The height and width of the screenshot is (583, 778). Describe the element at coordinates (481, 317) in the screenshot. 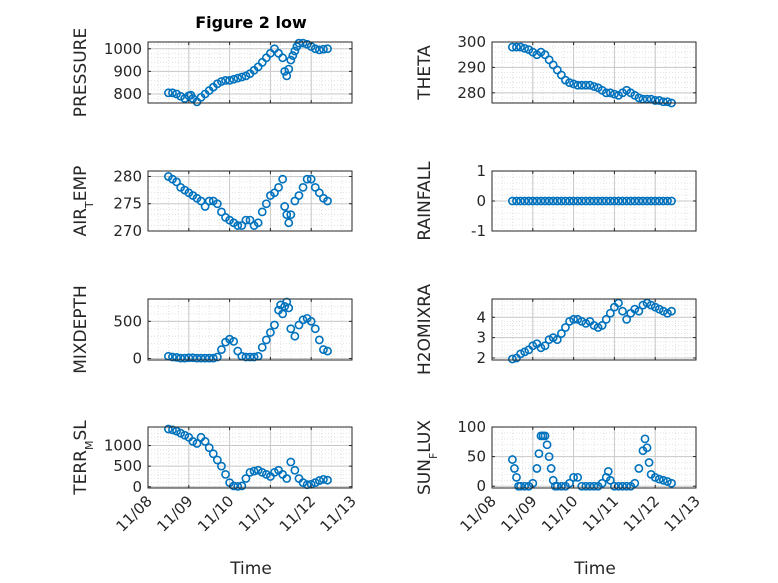

I see `y-tick-label: 4` at that location.